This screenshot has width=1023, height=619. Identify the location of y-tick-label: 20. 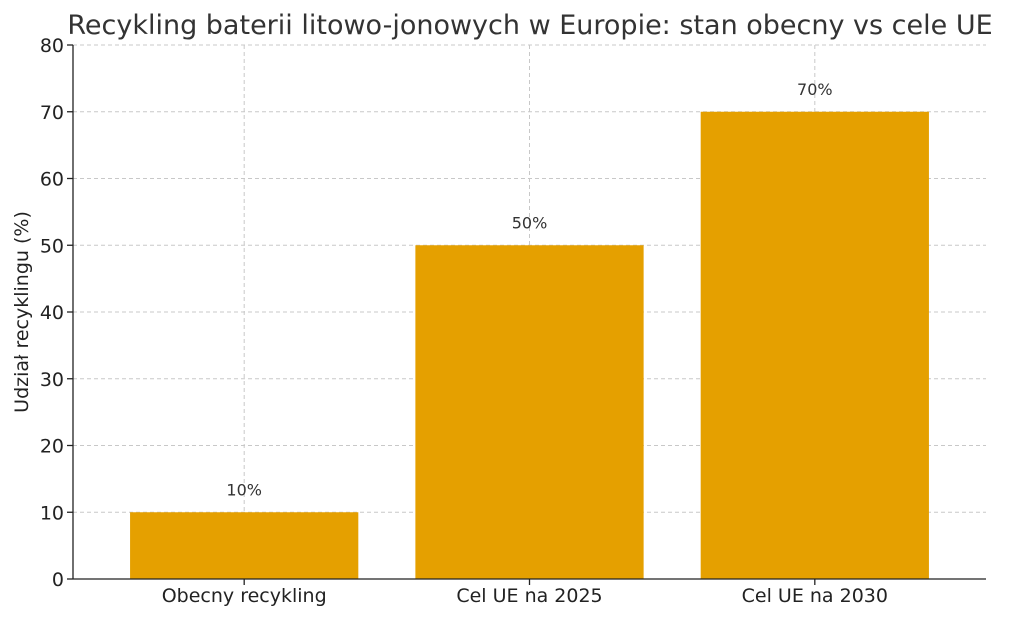
(52, 447).